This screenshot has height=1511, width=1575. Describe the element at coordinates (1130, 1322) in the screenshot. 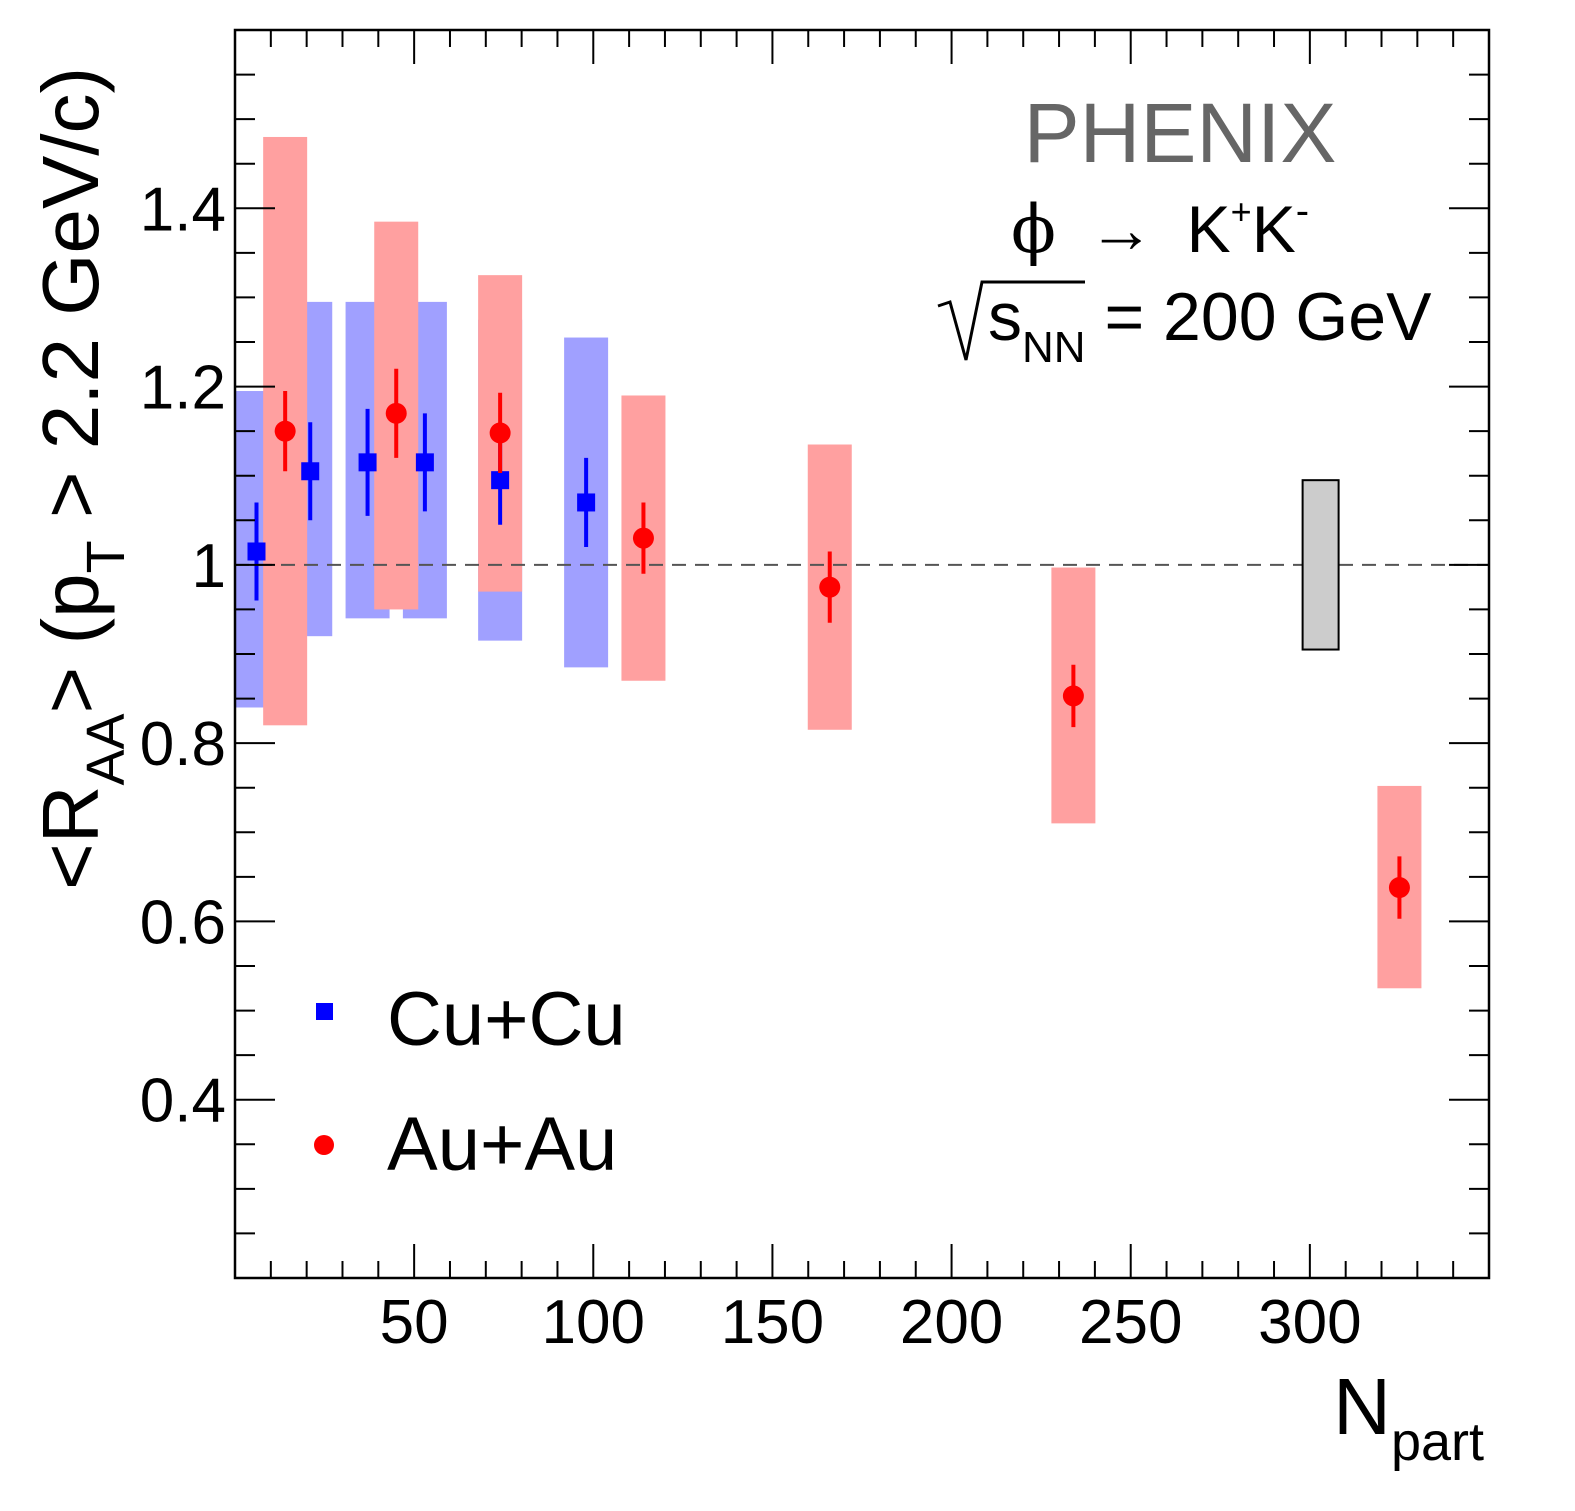

I see `x-tick-label-250: 250` at that location.